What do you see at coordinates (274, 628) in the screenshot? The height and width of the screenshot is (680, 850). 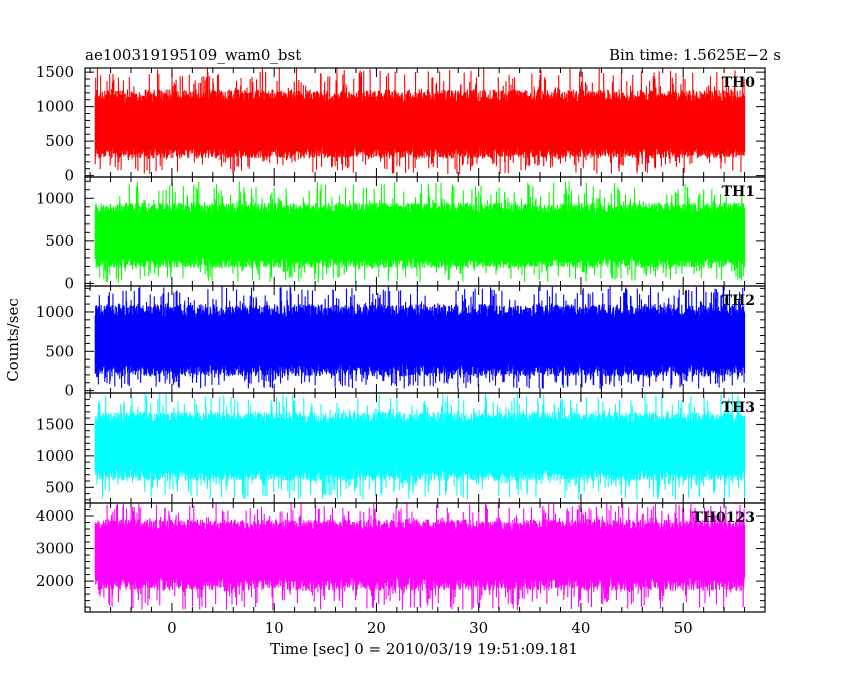 I see `x-tick-label: 10` at bounding box center [274, 628].